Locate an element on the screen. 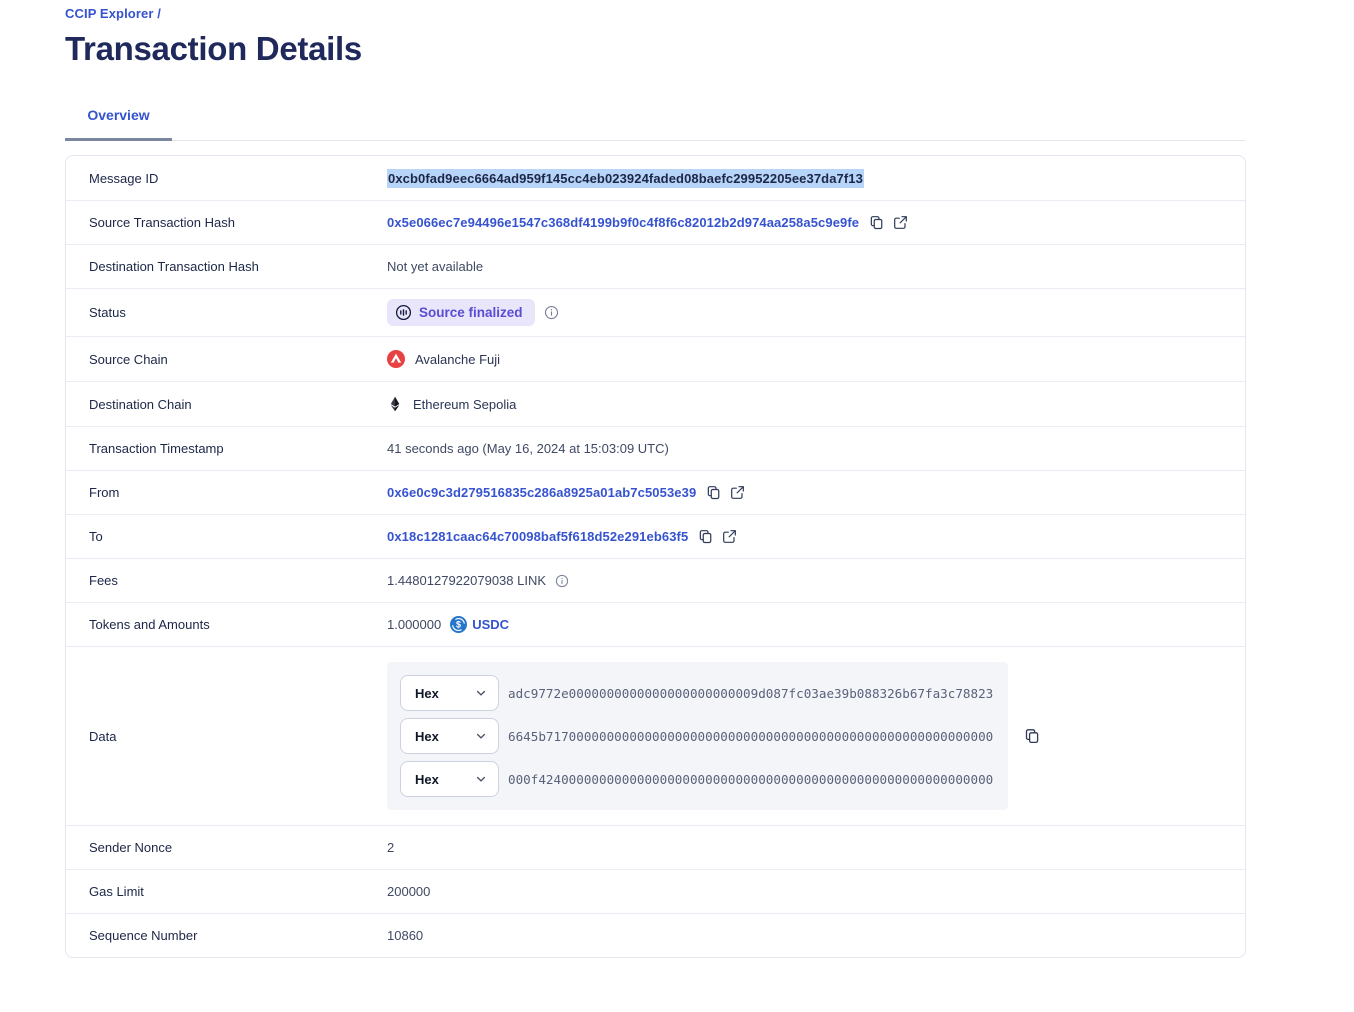 This screenshot has width=1354, height=1012. sender-nonce-value: 2 is located at coordinates (391, 847).